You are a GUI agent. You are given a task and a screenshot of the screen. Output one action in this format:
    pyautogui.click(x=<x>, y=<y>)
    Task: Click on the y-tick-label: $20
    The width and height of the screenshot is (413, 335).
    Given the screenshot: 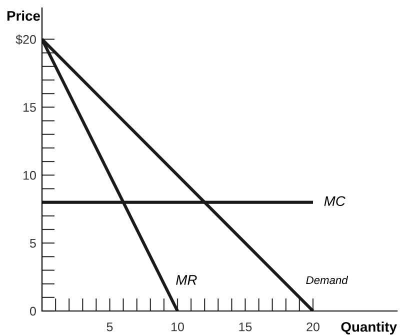 What is the action you would take?
    pyautogui.click(x=26, y=39)
    